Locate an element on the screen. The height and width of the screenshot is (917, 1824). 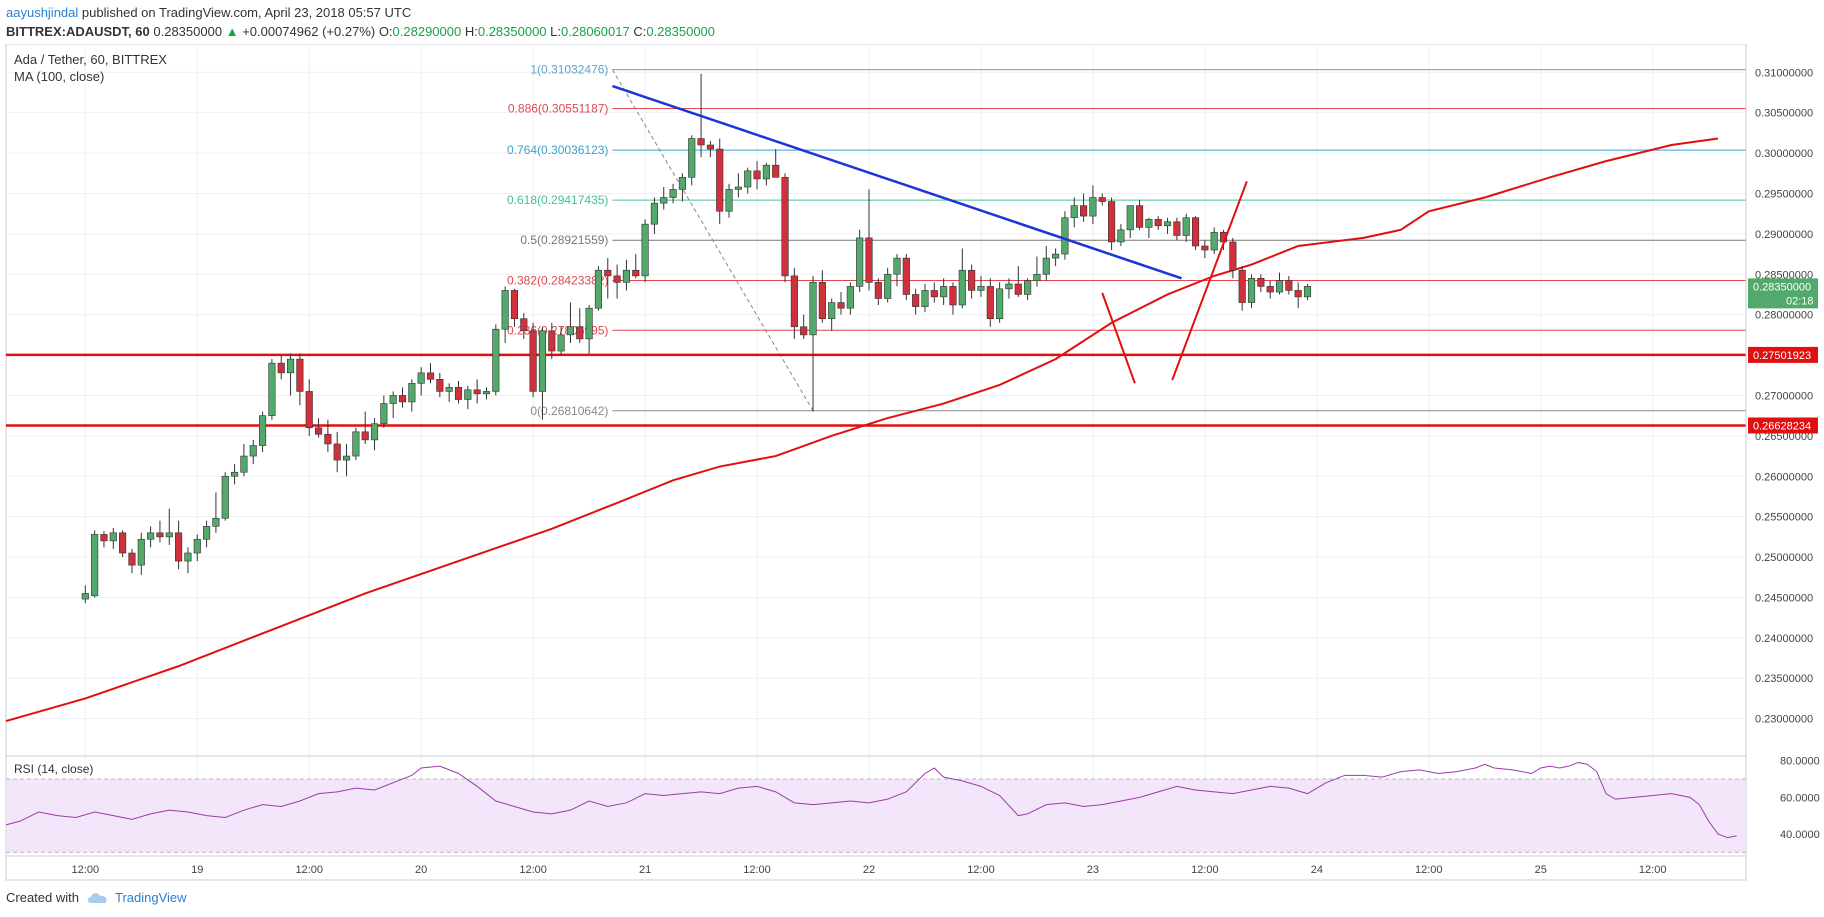
trendline is located at coordinates (897, 182).